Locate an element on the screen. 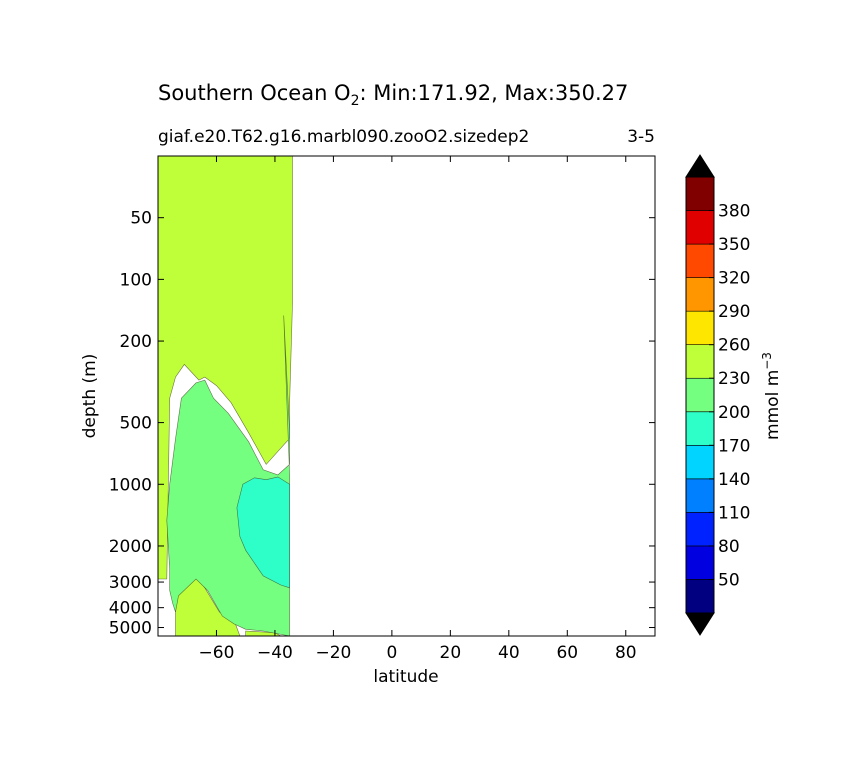 The height and width of the screenshot is (770, 863). colorbar-tick-label: 230 is located at coordinates (734, 379).